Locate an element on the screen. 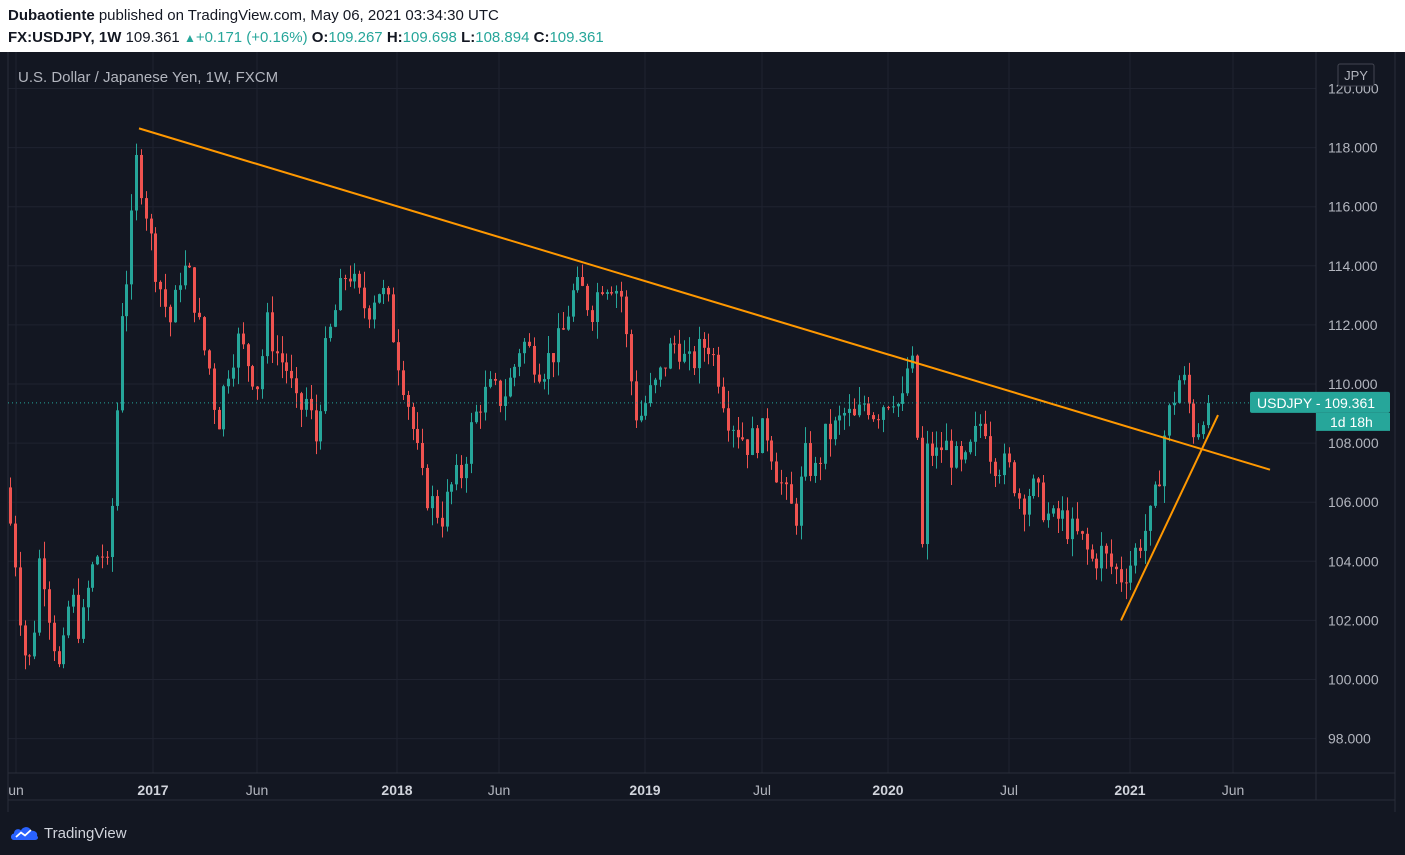  time-axis: un 2017 Jun 2018 Jun 2019 Jul 2020 Jul 2021 Jun is located at coordinates (626, 790).